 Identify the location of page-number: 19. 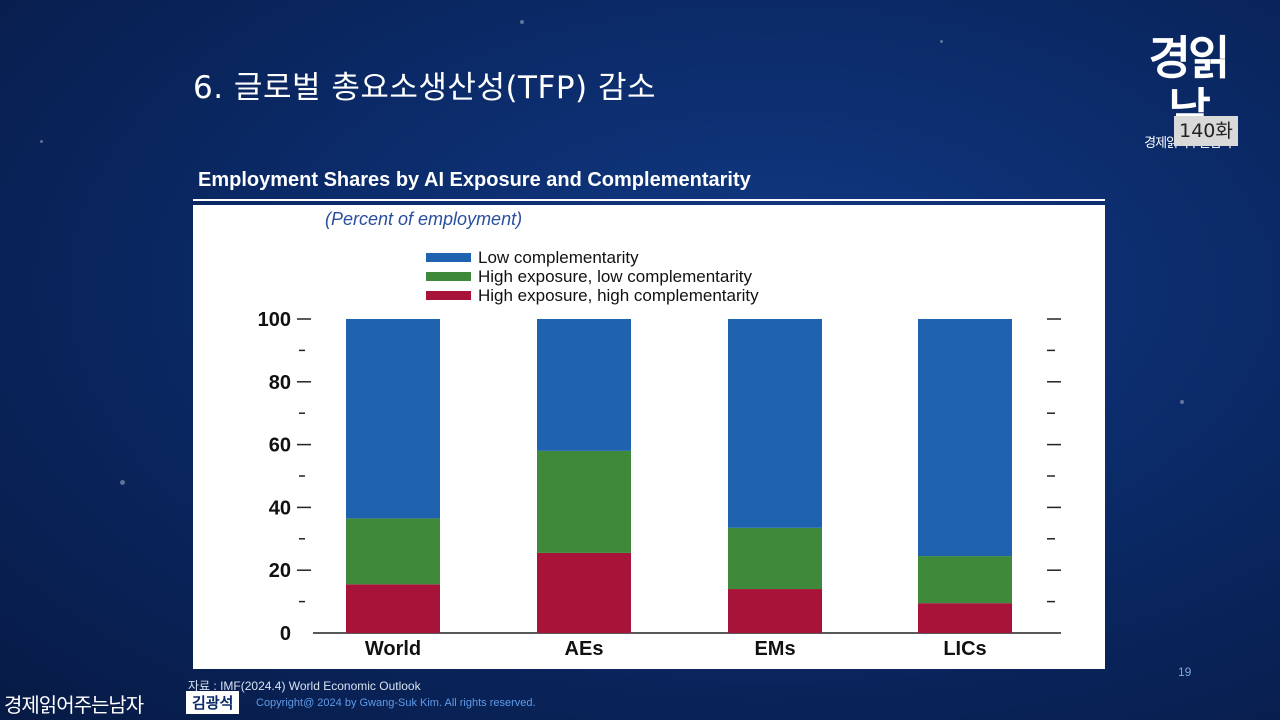
(1185, 672).